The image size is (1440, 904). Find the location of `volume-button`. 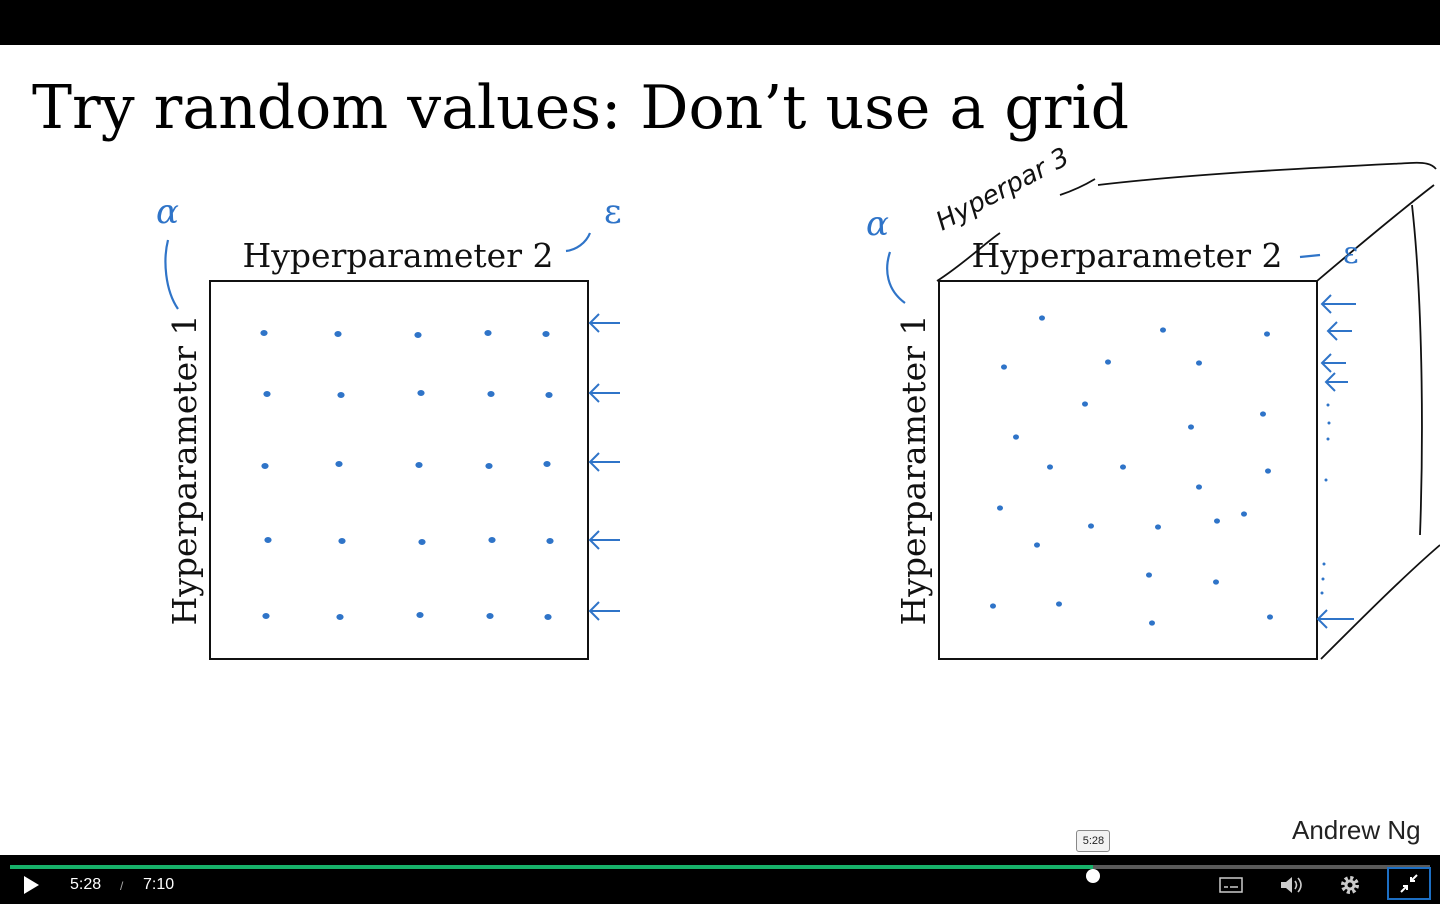

volume-button is located at coordinates (1291, 885).